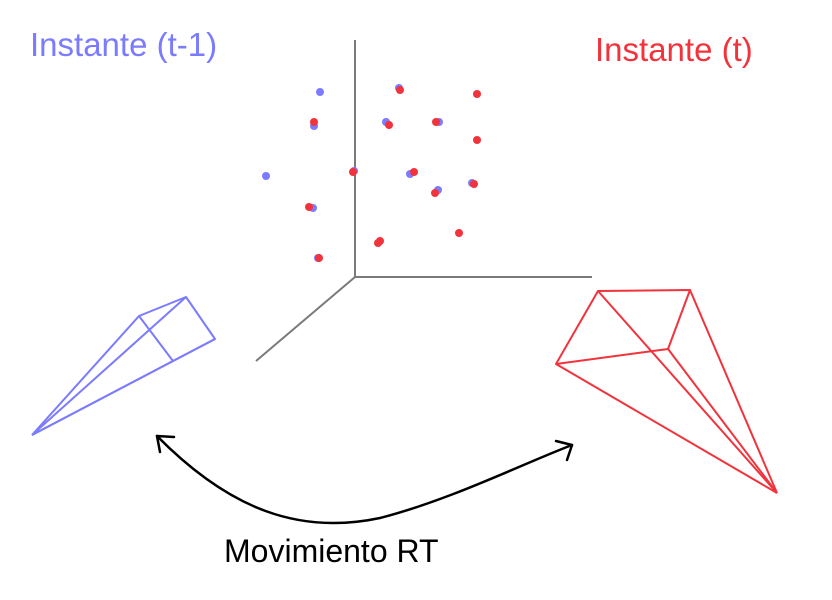 This screenshot has width=832, height=600. I want to click on label-motion: Movimiento RT, so click(331, 551).